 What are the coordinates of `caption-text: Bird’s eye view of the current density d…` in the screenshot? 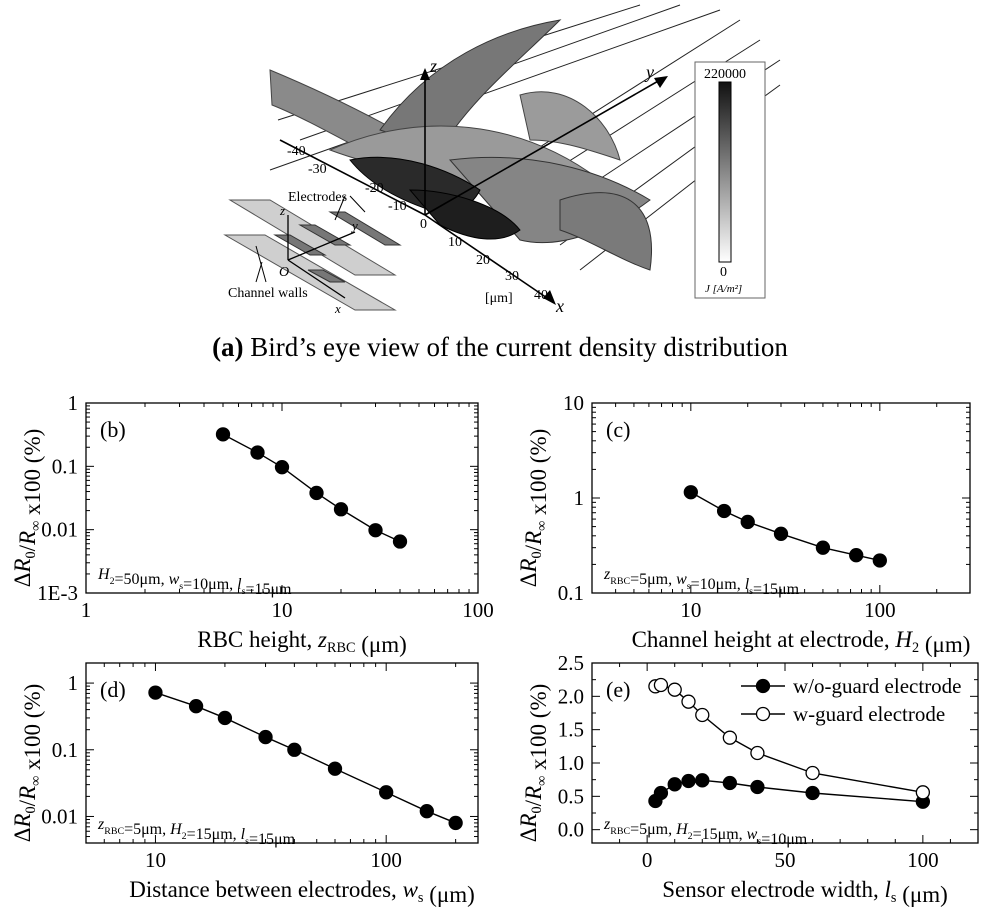 It's located at (515, 347).